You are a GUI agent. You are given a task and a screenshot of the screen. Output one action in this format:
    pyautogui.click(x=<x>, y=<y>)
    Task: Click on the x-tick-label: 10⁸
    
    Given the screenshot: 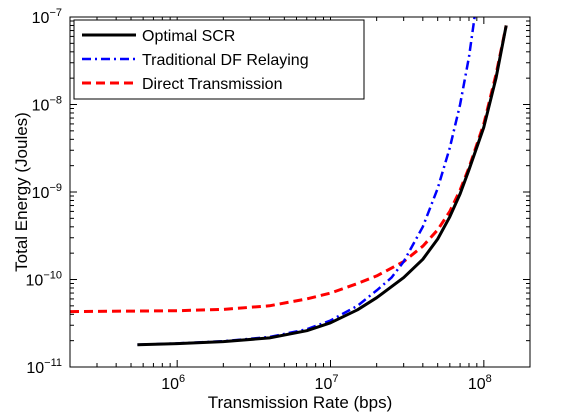 What is the action you would take?
    pyautogui.click(x=480, y=383)
    